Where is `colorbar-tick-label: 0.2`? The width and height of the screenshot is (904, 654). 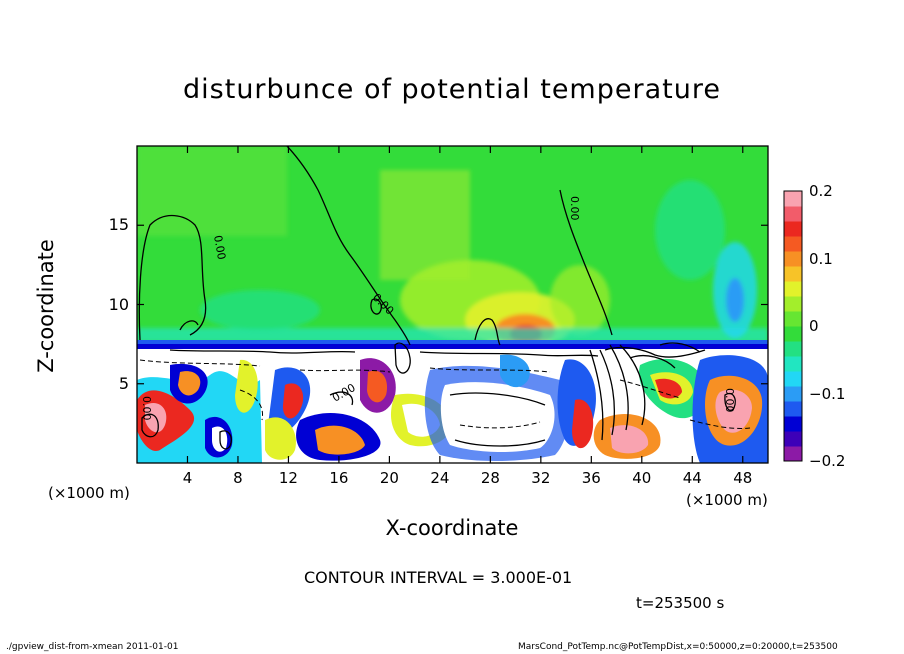 colorbar-tick-label: 0.2 is located at coordinates (821, 191).